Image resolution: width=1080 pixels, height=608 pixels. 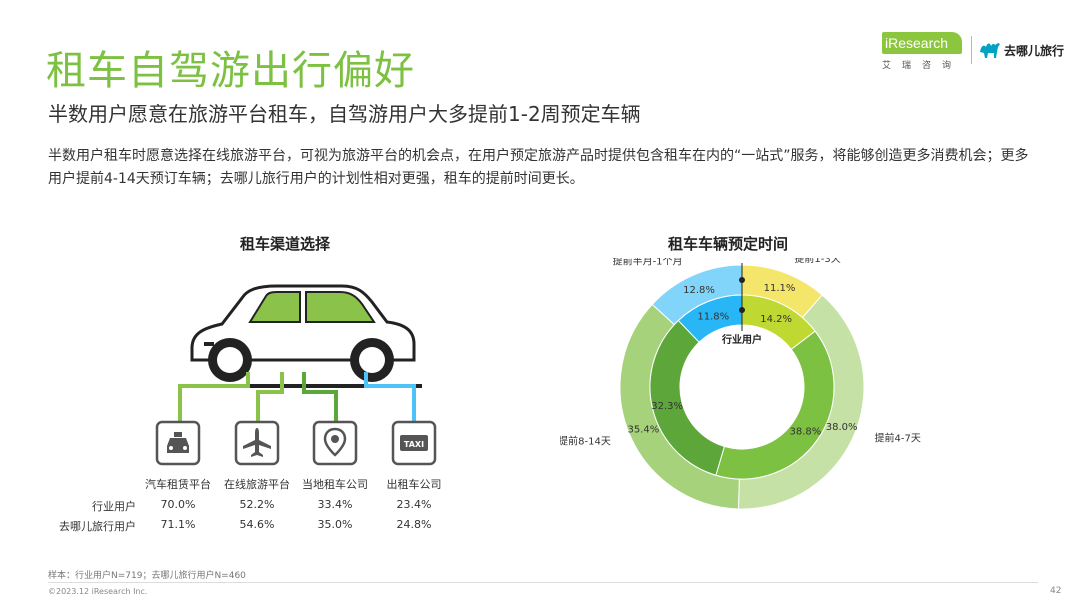 What do you see at coordinates (742, 280) in the screenshot?
I see `outer-series-marker` at bounding box center [742, 280].